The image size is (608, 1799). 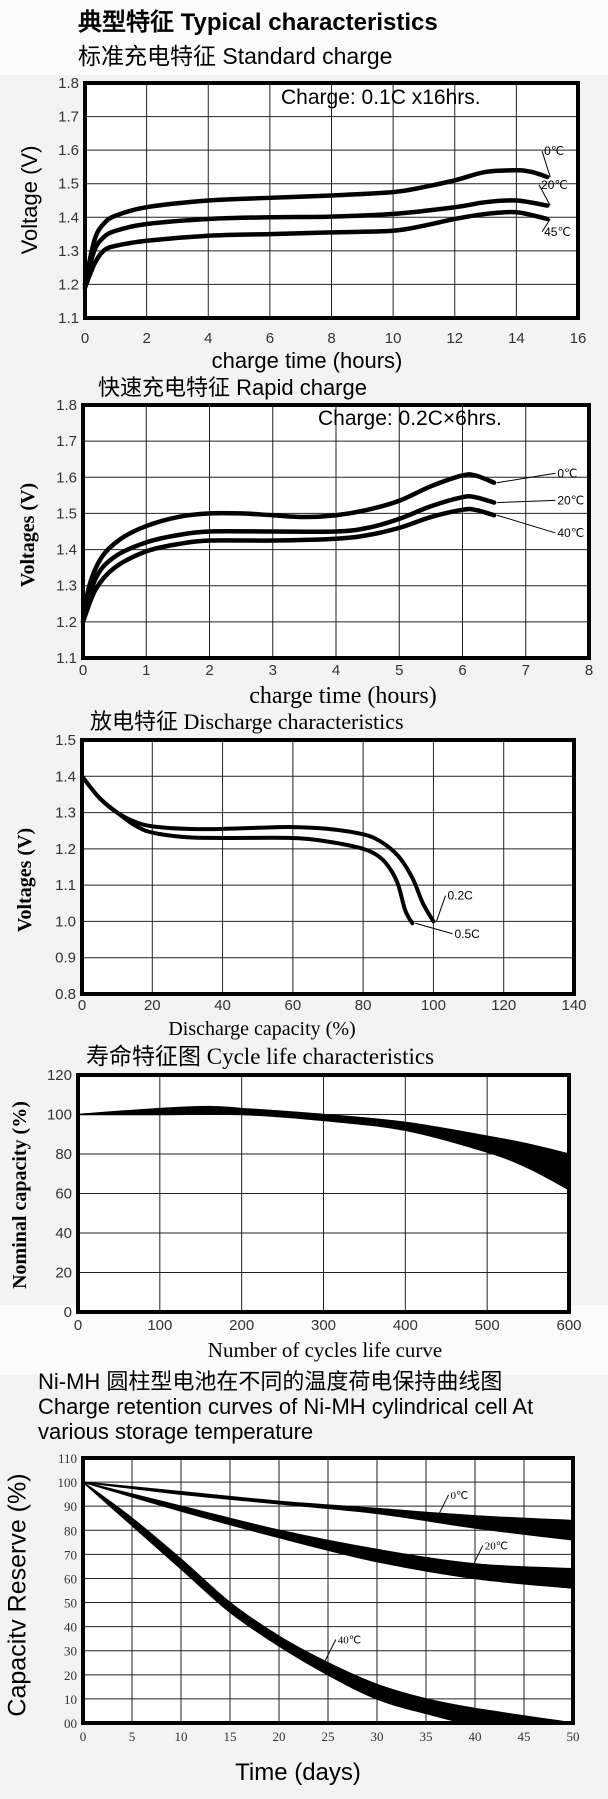 What do you see at coordinates (328, 1736) in the screenshot?
I see `x-tick-label: 25` at bounding box center [328, 1736].